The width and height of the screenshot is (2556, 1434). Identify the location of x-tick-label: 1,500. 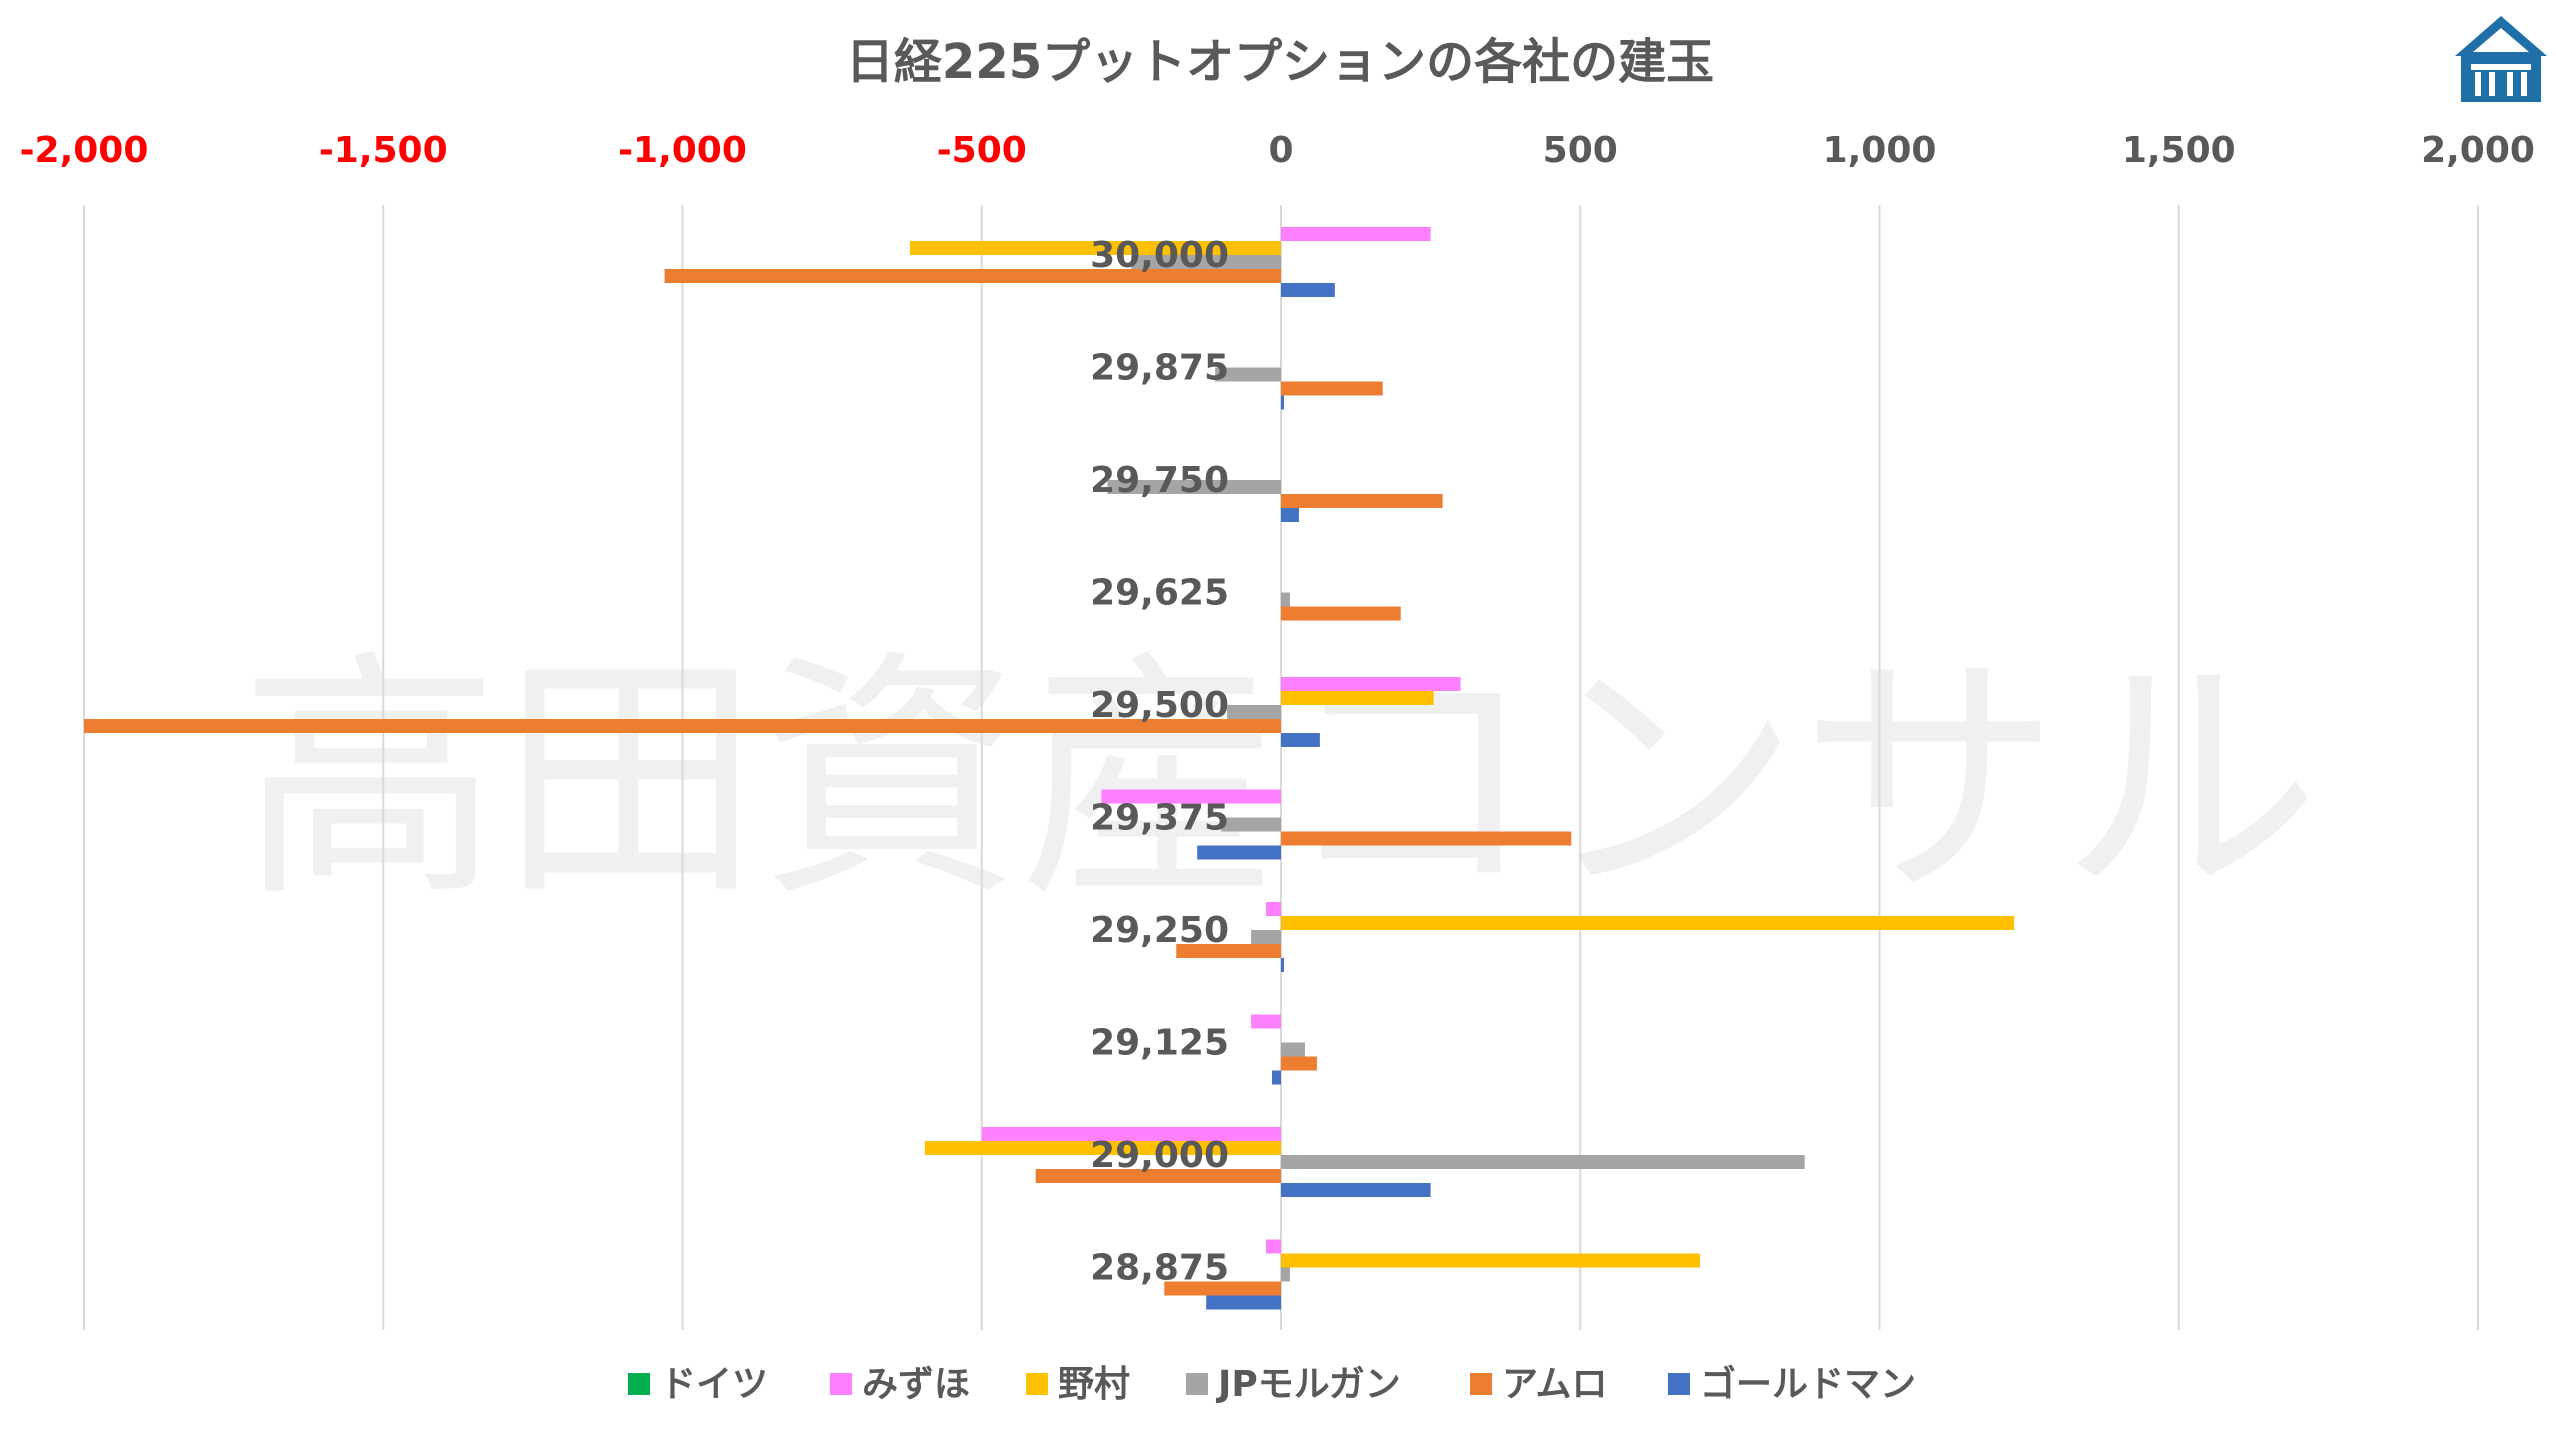
(2179, 150).